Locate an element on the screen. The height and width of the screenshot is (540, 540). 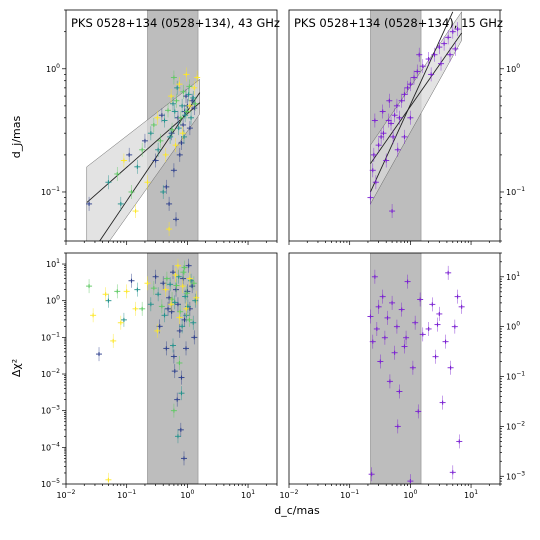
panel-title: PKS 0528+134 (0528+134), 15 GHz is located at coordinates (398, 23).